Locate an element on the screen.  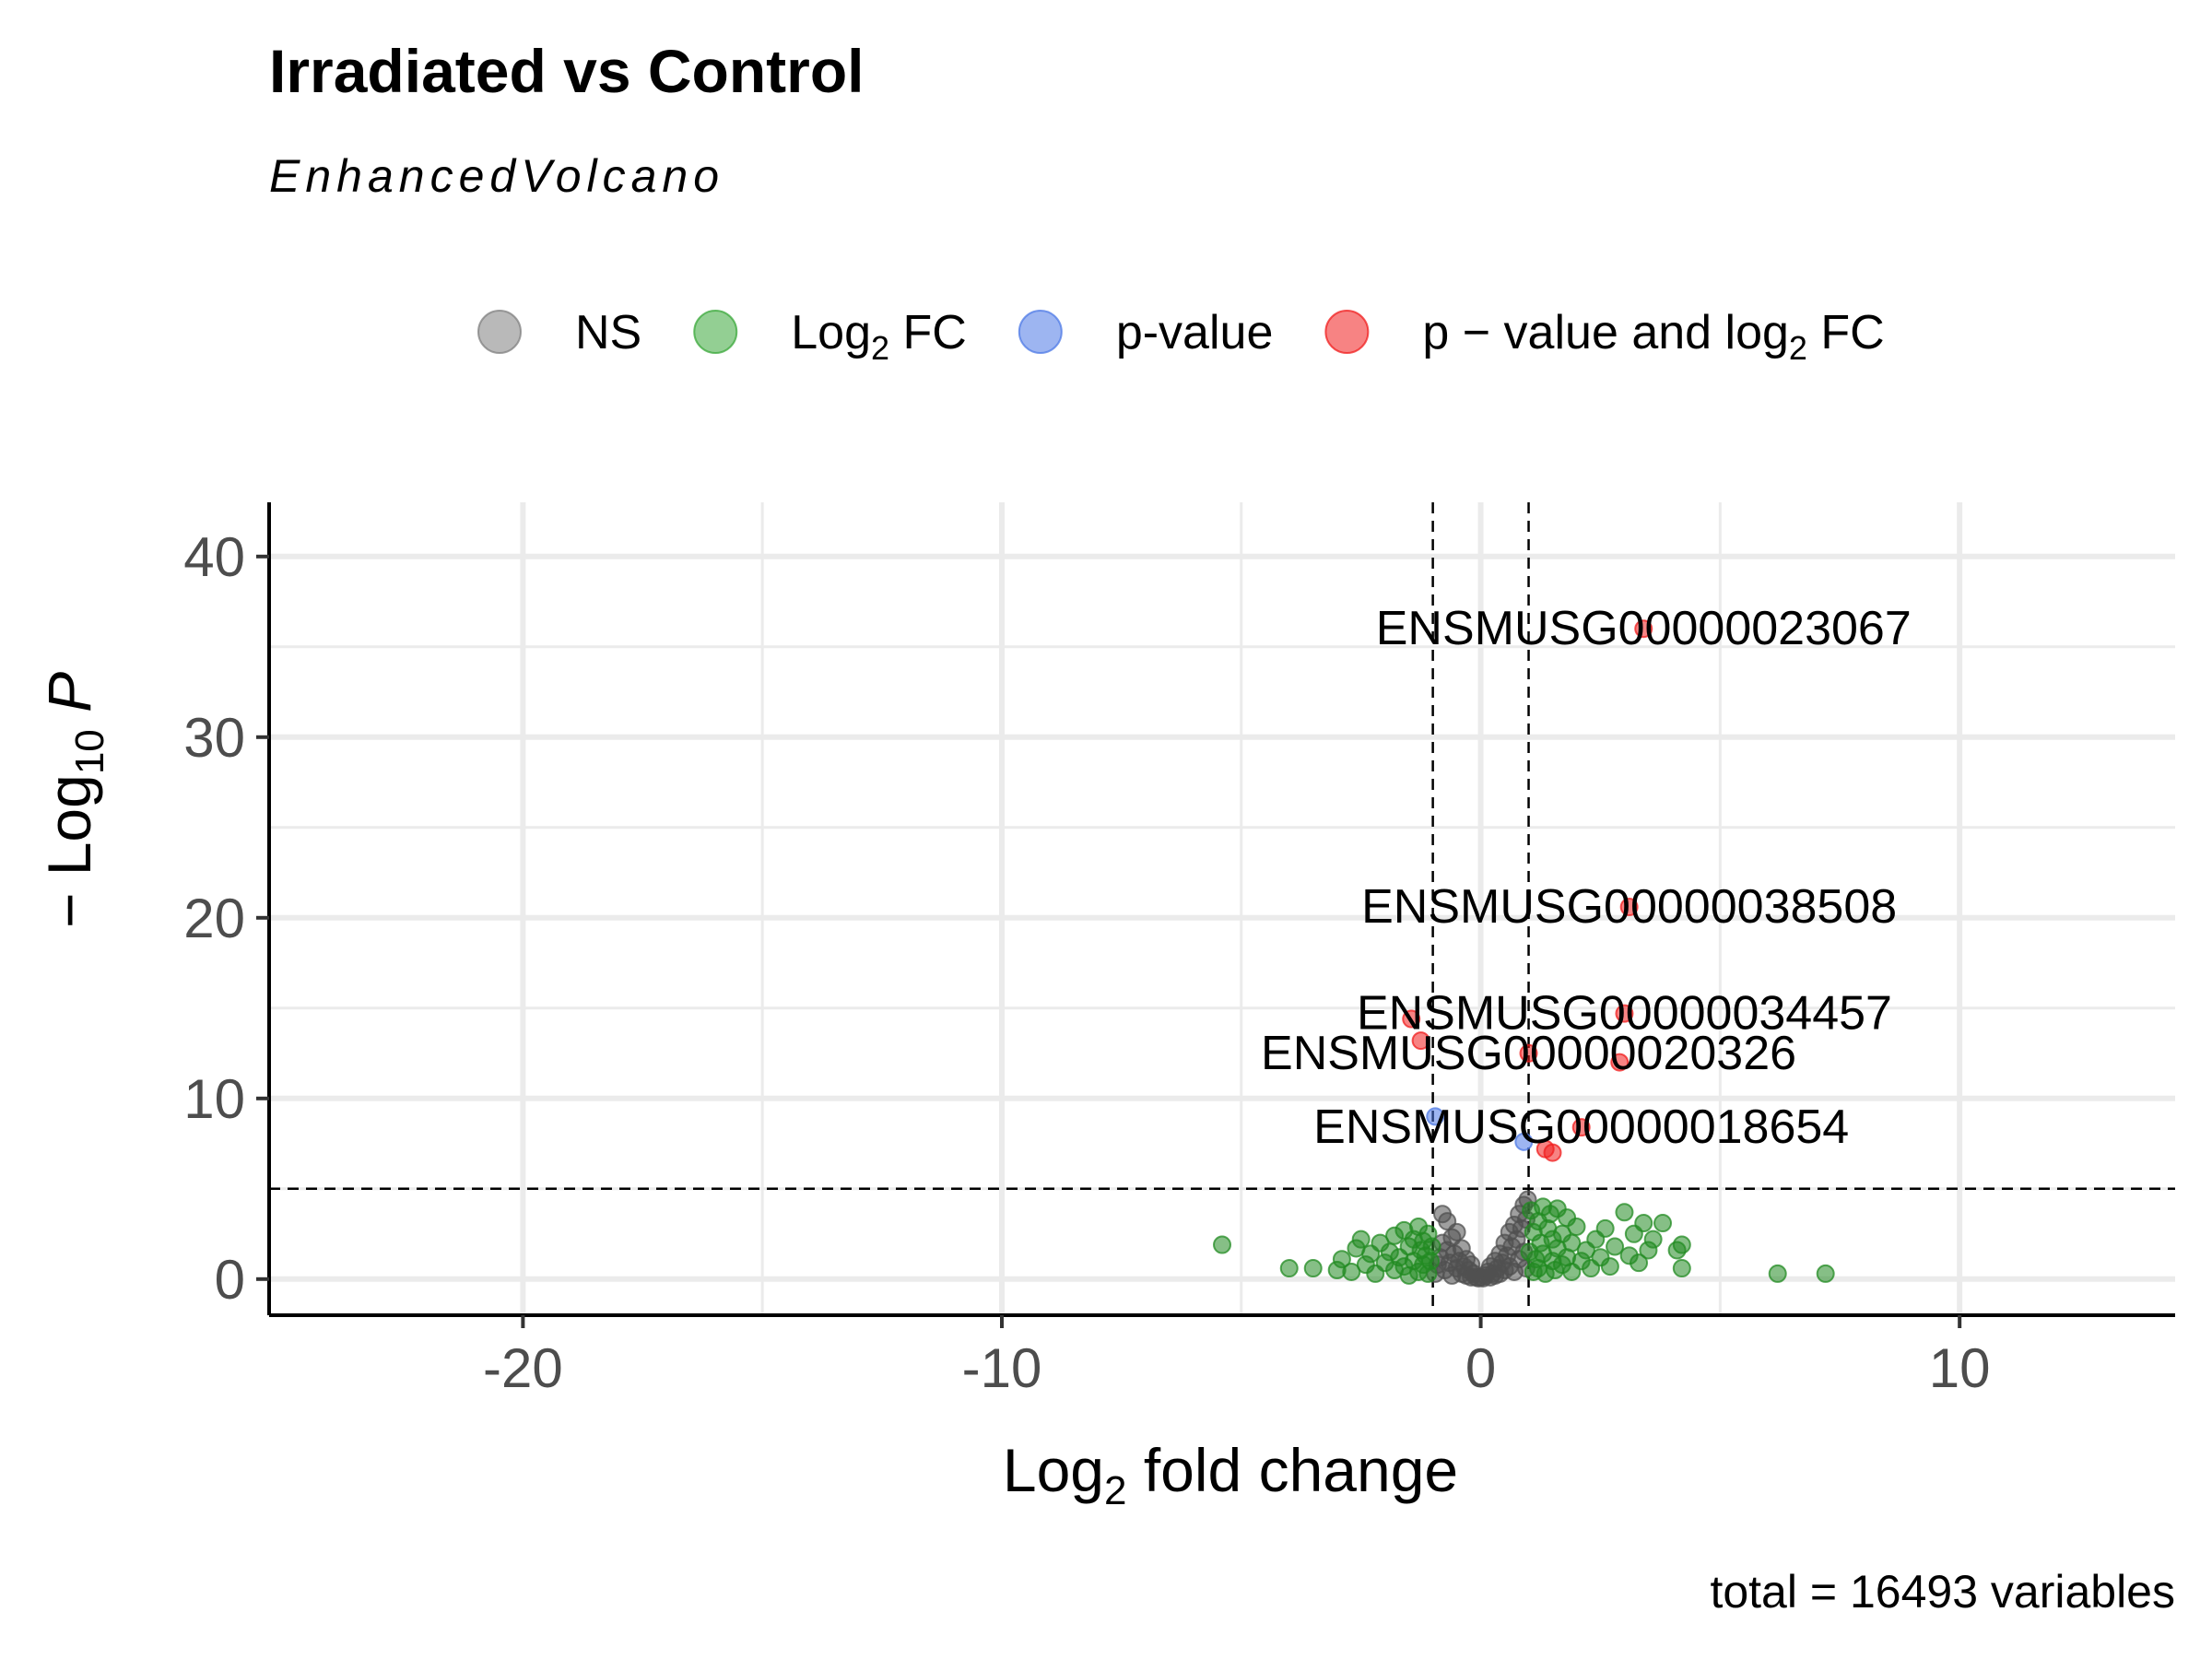
chart-subtitle: EnhancedVolcano is located at coordinates (496, 176).